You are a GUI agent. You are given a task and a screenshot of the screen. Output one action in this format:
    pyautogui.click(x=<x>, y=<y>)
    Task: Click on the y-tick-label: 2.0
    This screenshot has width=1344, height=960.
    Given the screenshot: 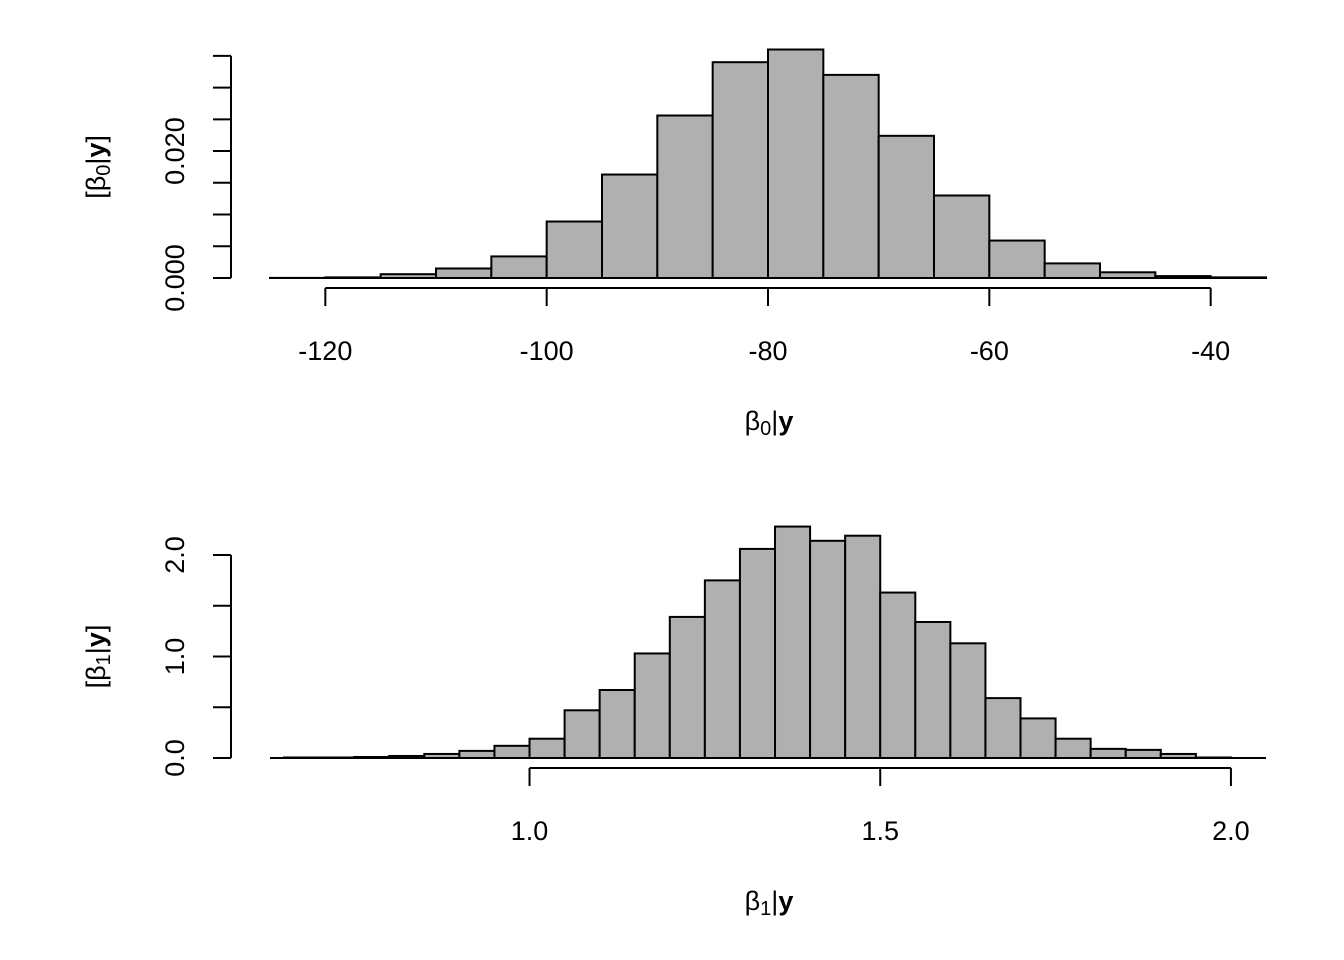 What is the action you would take?
    pyautogui.click(x=175, y=555)
    